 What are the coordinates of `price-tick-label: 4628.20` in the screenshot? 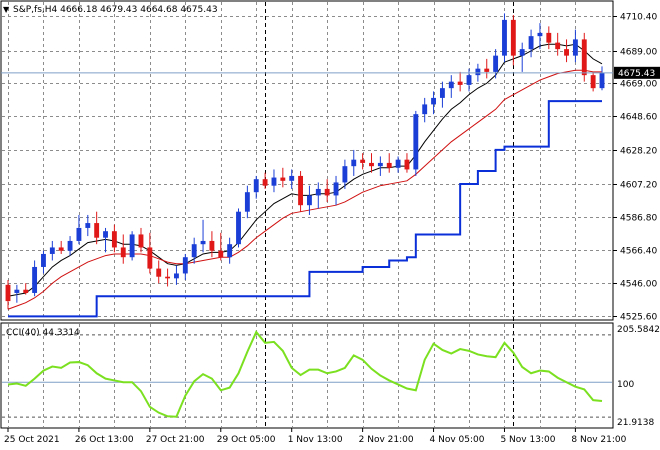 It's located at (638, 152).